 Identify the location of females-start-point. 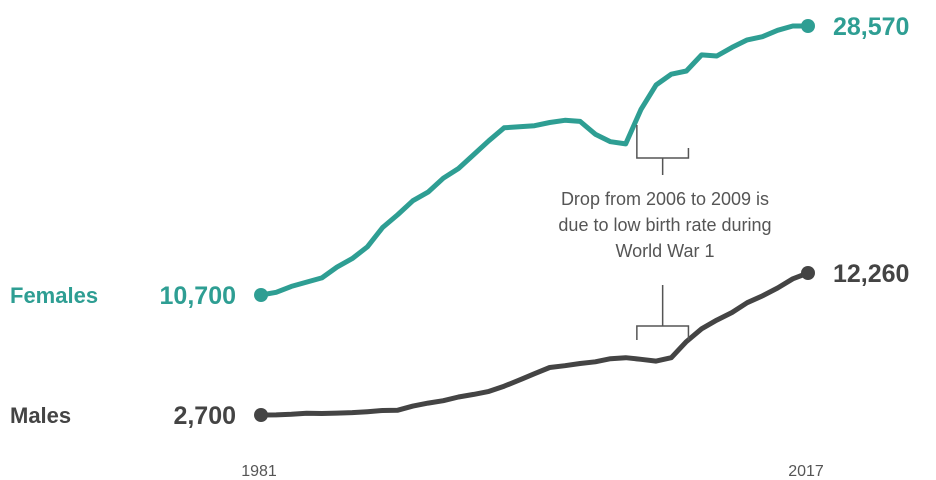
(261, 295).